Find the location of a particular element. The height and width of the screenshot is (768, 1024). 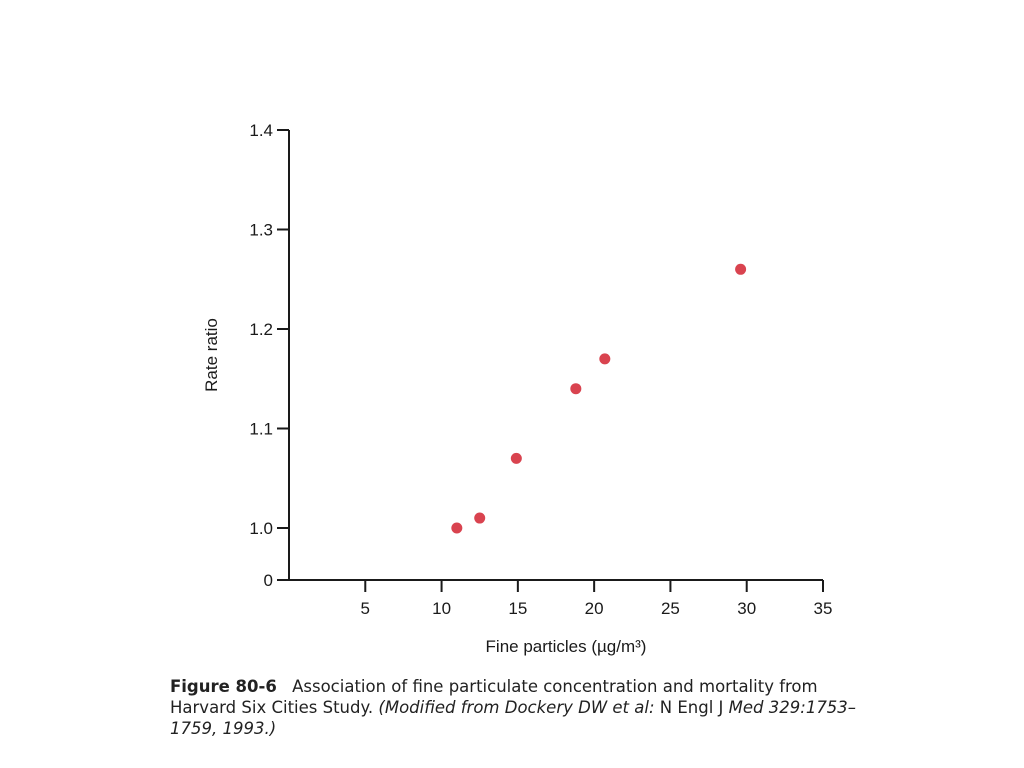

x-tick-label: 15 is located at coordinates (517, 608).